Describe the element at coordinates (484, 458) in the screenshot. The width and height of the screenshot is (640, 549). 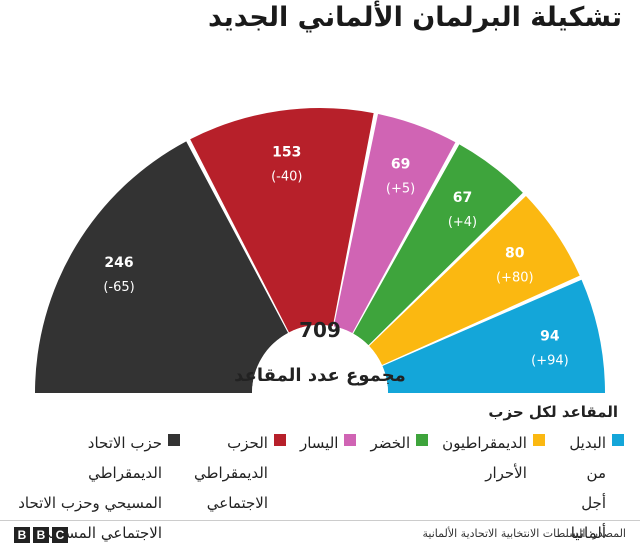
I see `legend-label: الديمقراطيون الأحرار` at that location.